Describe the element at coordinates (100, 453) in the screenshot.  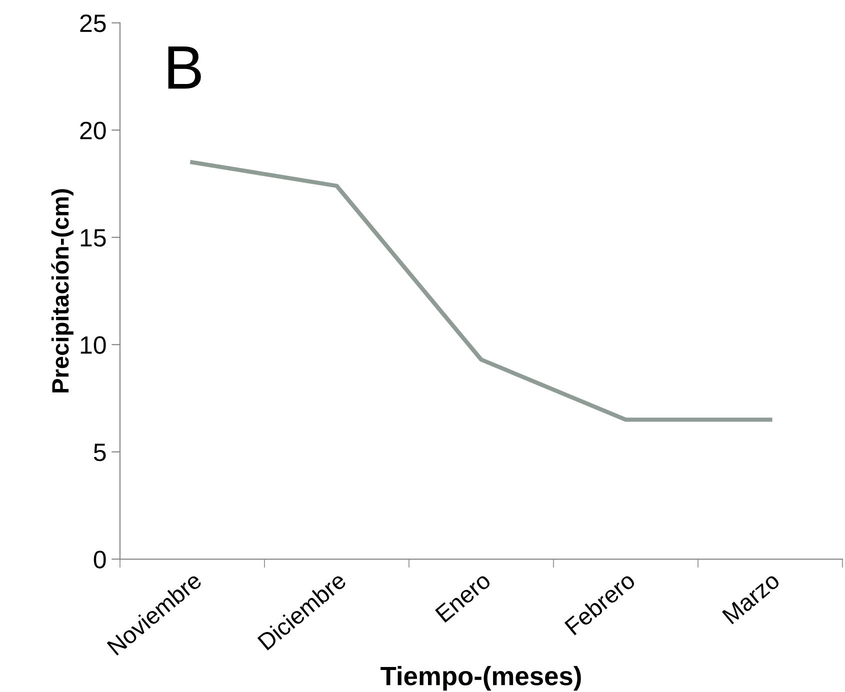
I see `y-tick-label: 5` at that location.